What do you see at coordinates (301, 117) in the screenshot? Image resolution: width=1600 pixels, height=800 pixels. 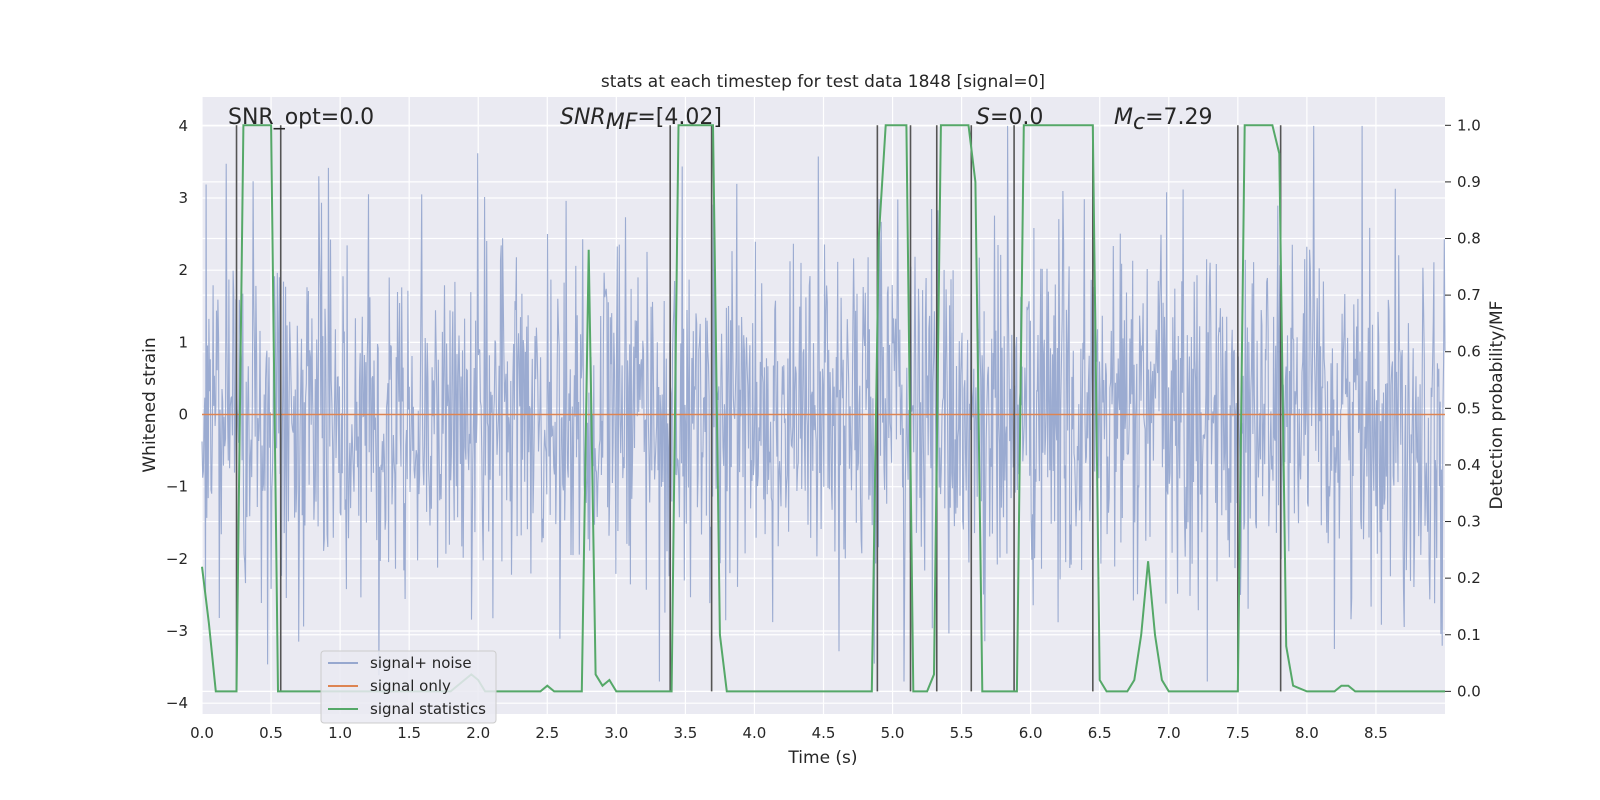 I see `annotation-snr-opt: SNR_opt=0.0` at bounding box center [301, 117].